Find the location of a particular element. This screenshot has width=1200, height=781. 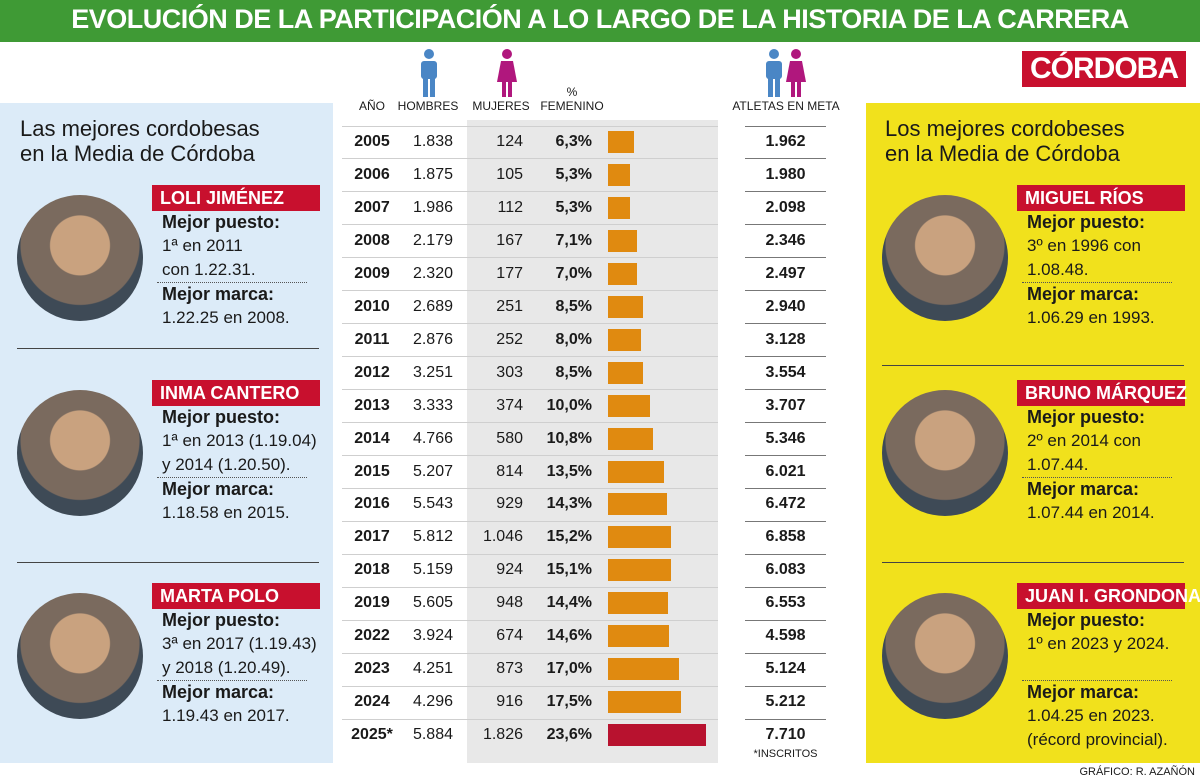

women: 105 is located at coordinates (509, 174).